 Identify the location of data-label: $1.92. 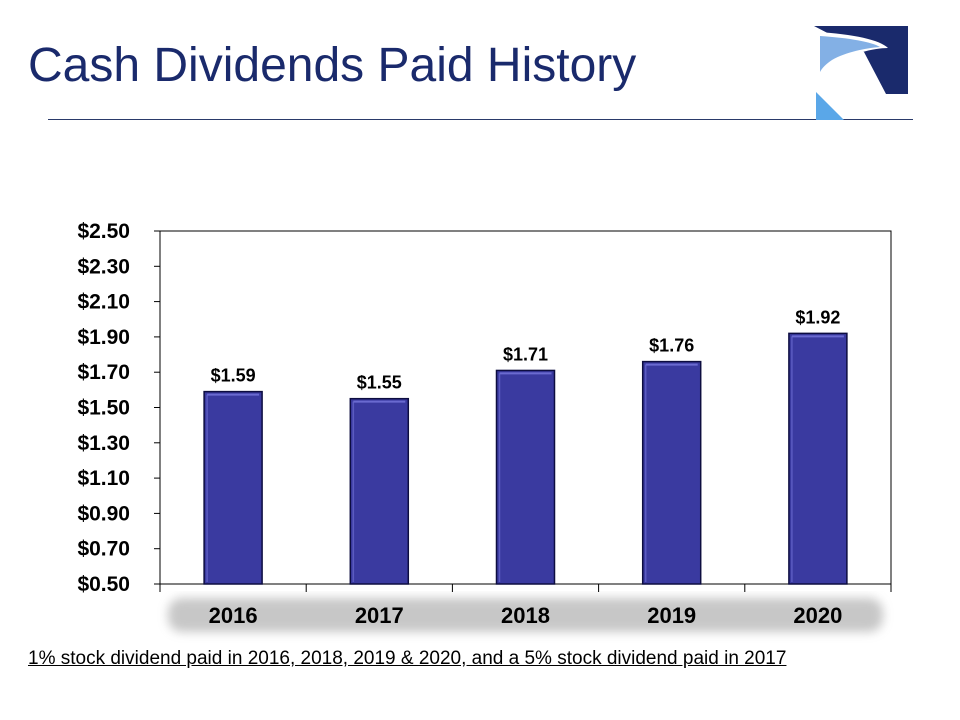
(817, 317).